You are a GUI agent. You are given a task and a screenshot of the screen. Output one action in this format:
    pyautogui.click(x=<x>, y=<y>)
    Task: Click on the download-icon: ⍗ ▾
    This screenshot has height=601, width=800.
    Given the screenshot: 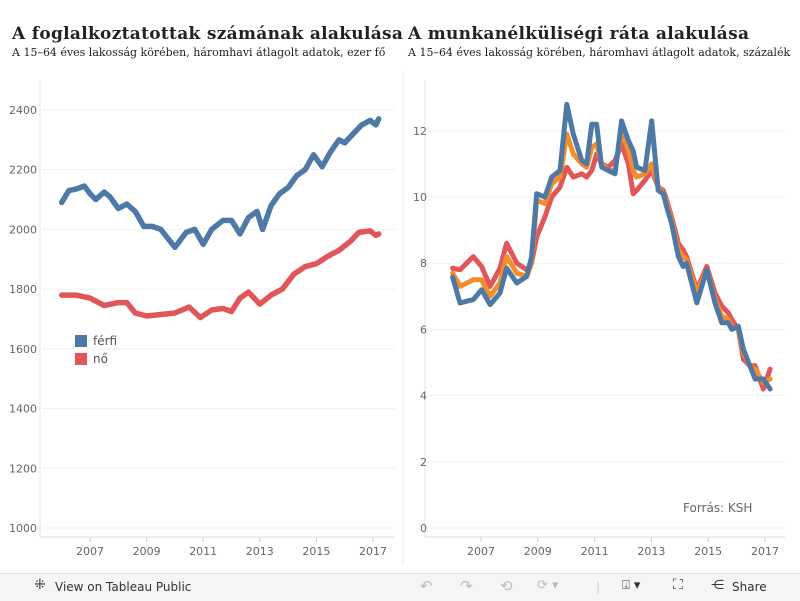 What is the action you would take?
    pyautogui.click(x=631, y=585)
    